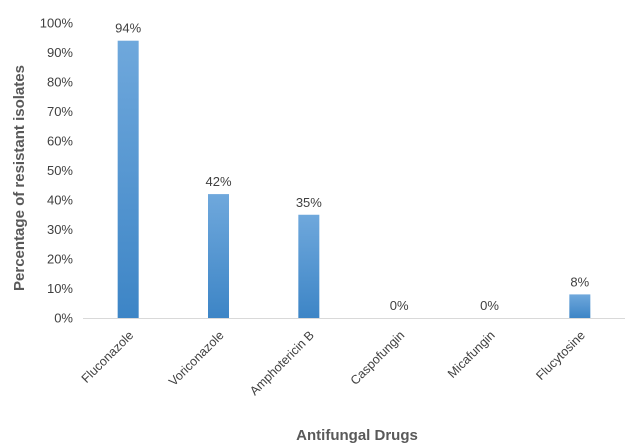 This screenshot has width=628, height=445. I want to click on y-tick-label: 50%, so click(60, 170).